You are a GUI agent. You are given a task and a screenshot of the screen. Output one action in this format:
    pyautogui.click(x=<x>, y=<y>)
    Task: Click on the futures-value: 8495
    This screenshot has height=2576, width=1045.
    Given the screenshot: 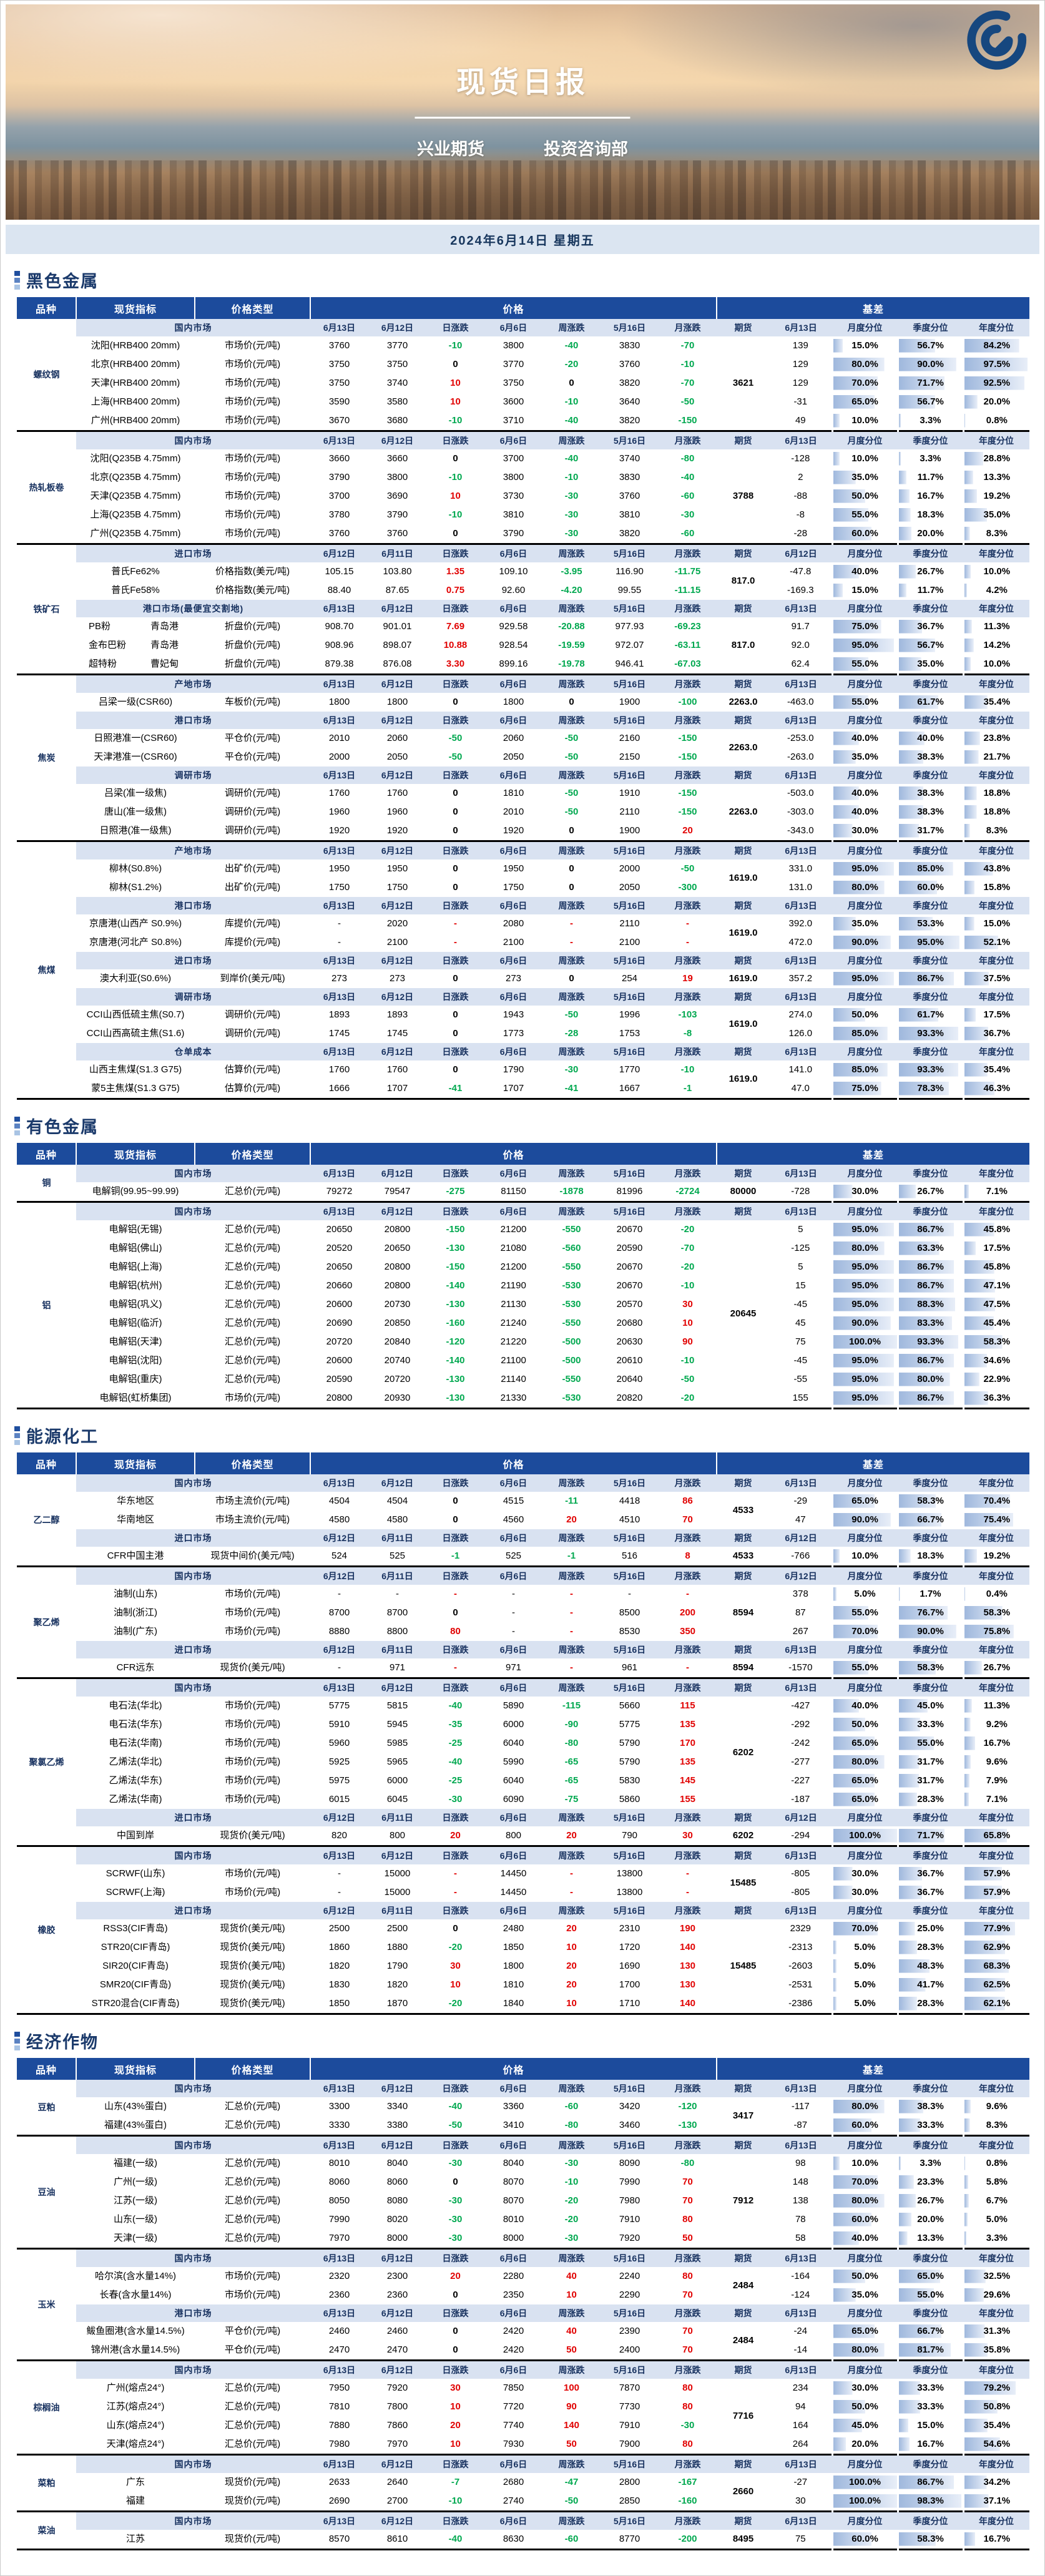 What is the action you would take?
    pyautogui.click(x=743, y=2539)
    